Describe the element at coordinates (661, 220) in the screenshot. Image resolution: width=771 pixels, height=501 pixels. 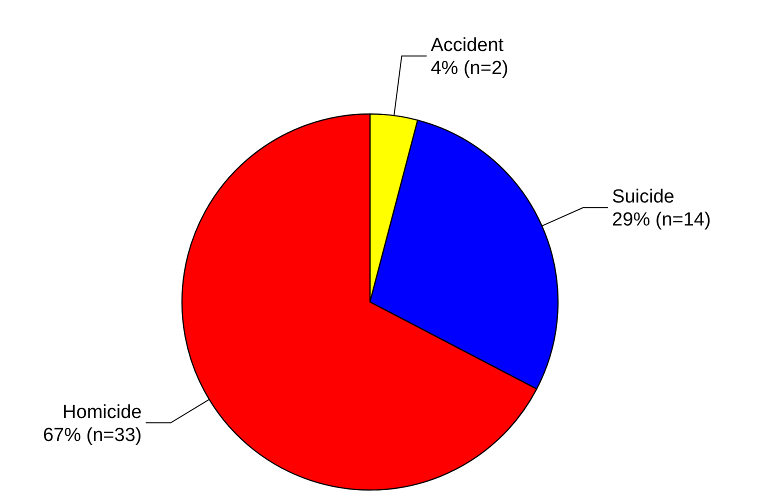
I see `data-label: 29% (n=14)` at that location.